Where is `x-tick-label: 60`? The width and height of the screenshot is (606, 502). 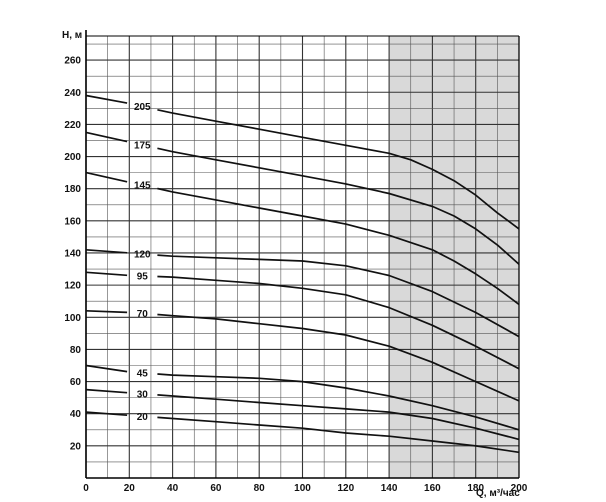
x-tick-label: 60 is located at coordinates (216, 488).